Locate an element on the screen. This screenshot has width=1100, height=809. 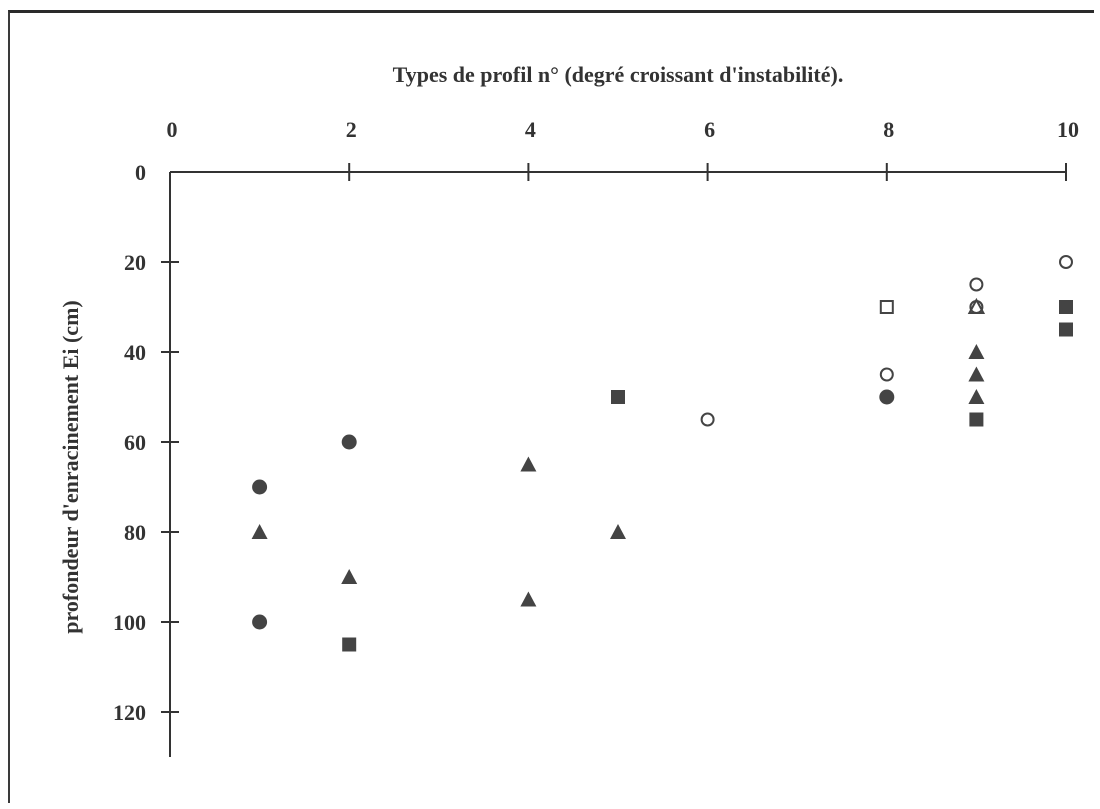
x-tick-label: 10 is located at coordinates (1068, 129).